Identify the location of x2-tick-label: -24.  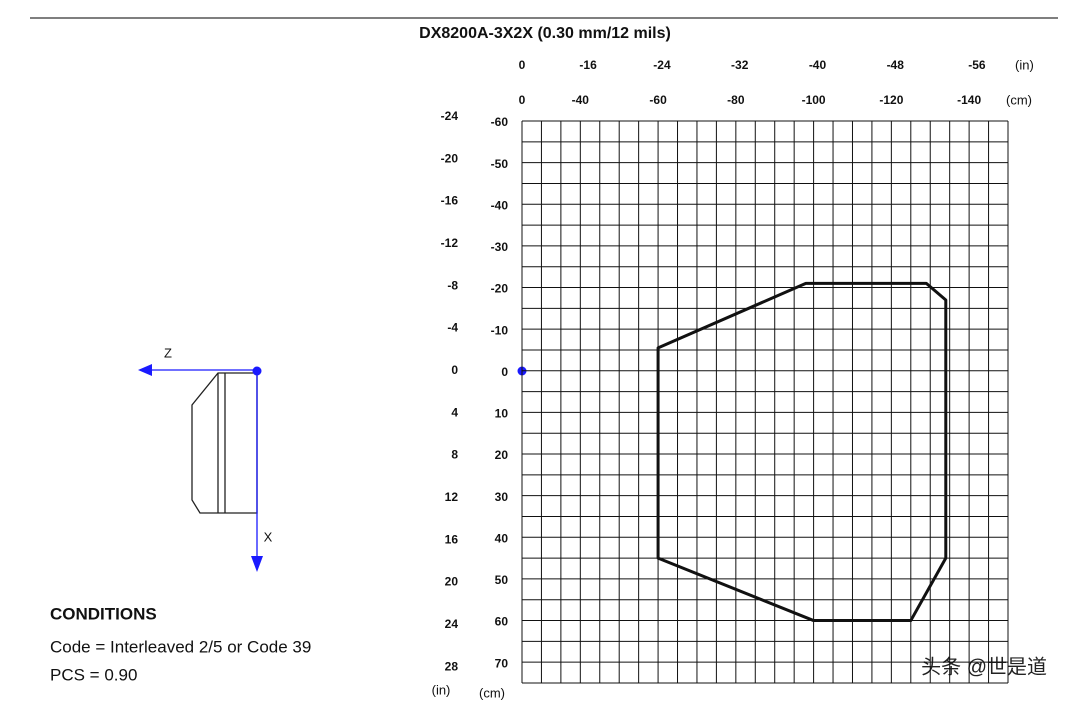
(662, 65).